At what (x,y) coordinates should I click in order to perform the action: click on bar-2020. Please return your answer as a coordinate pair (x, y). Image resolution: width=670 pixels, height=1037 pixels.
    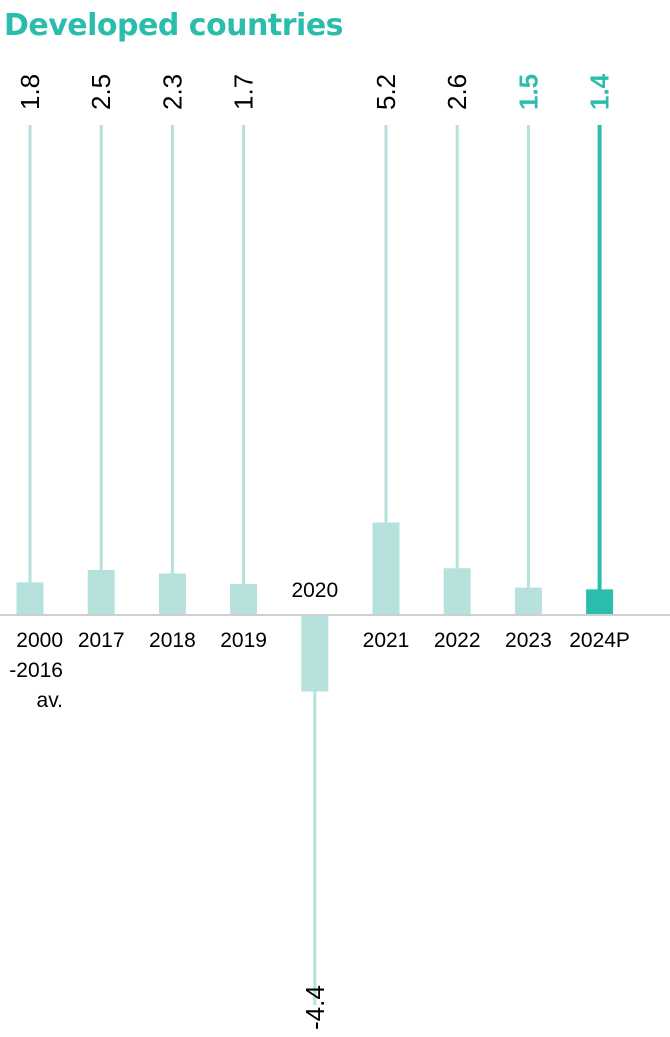
    Looking at the image, I should click on (315, 654).